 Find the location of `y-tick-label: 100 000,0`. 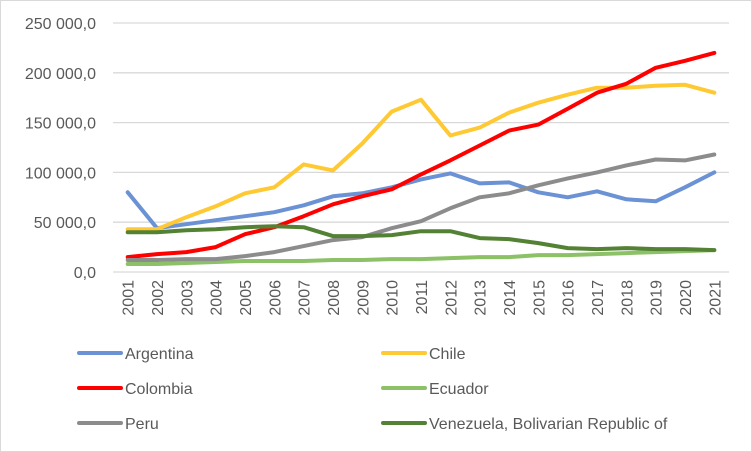

y-tick-label: 100 000,0 is located at coordinates (60, 173).